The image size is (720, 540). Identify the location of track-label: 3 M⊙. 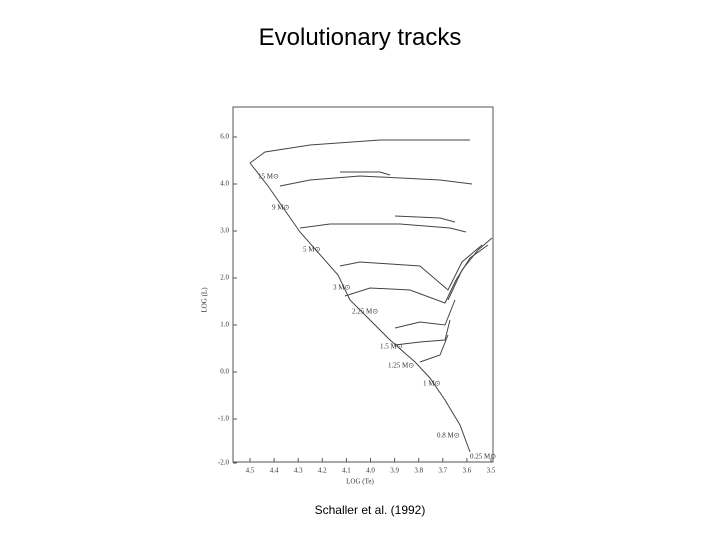
(341, 288).